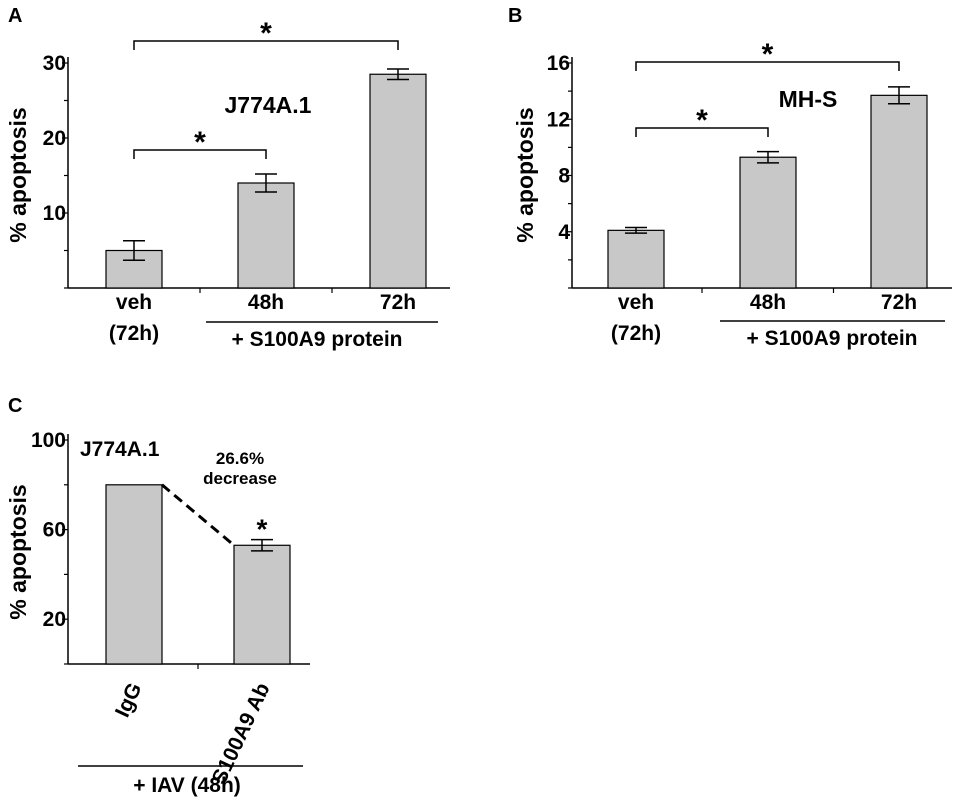  I want to click on annotation-text: 26.6%, so click(240, 458).